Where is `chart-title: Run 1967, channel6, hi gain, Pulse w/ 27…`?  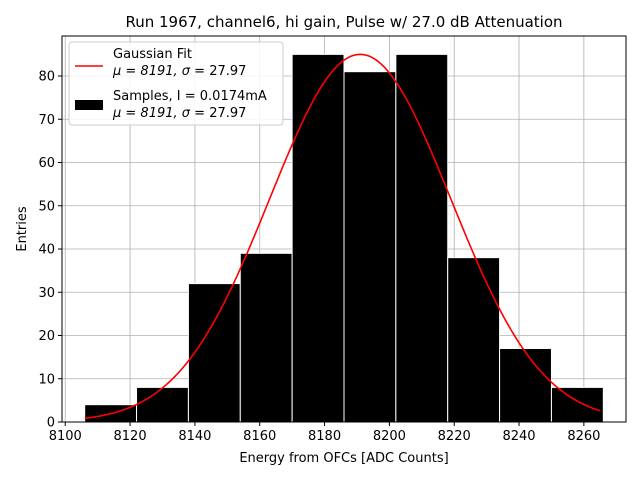
chart-title: Run 1967, channel6, hi gain, Pulse w/ 27… is located at coordinates (343, 22).